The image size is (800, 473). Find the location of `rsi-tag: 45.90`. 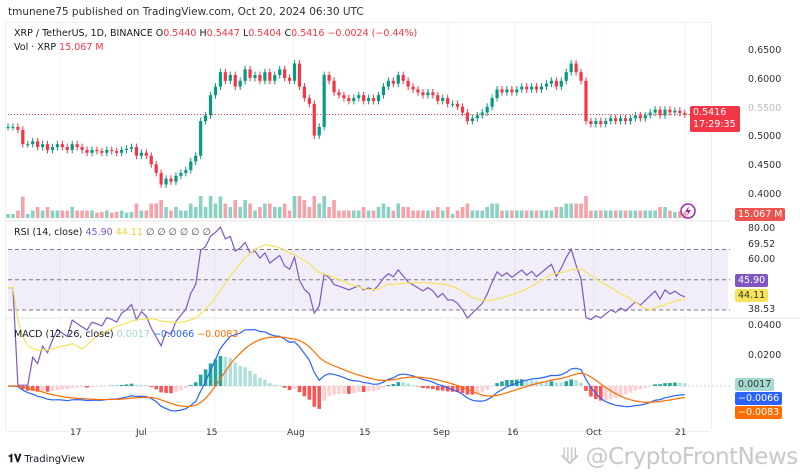

rsi-tag: 45.90 is located at coordinates (752, 280).